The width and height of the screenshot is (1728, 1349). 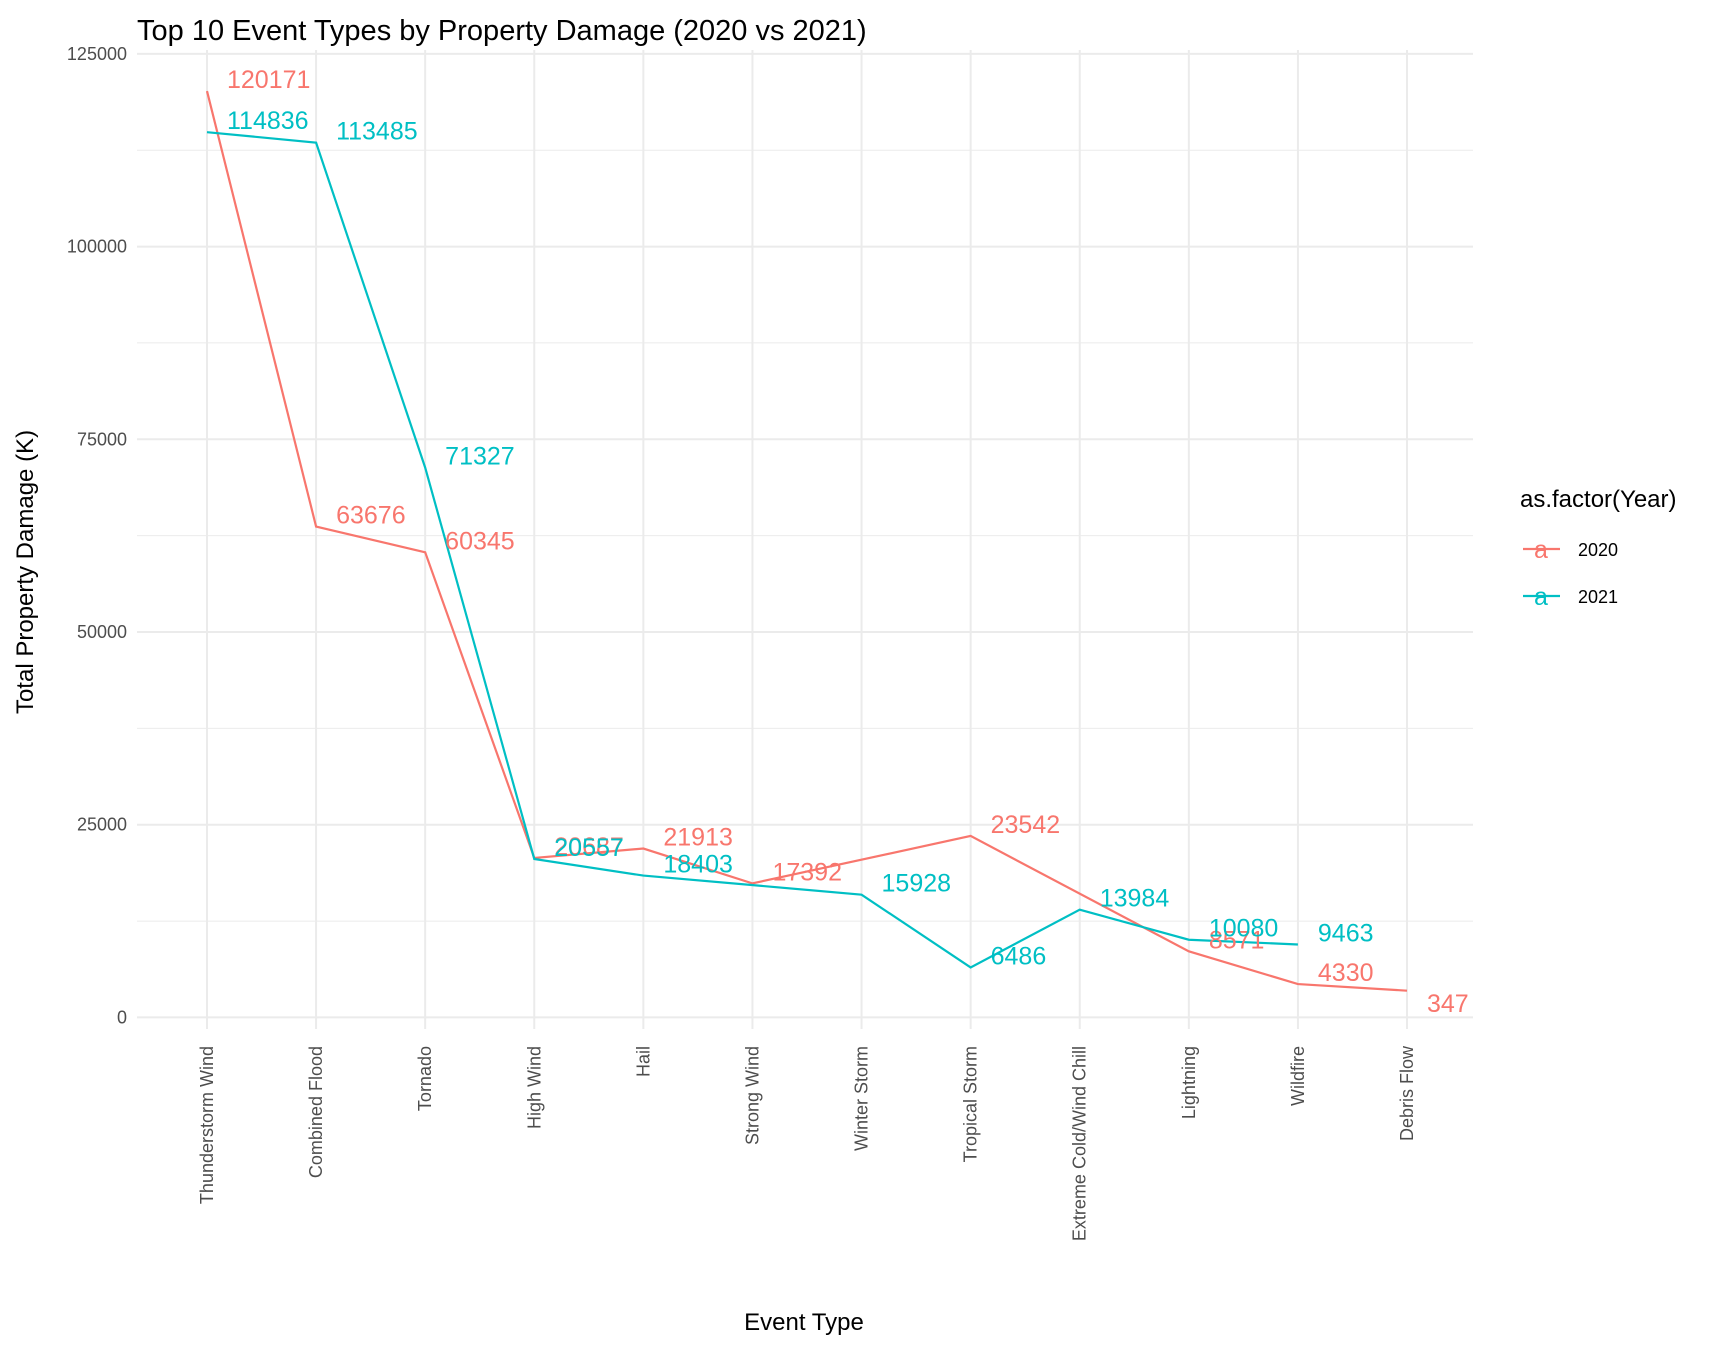 What do you see at coordinates (268, 121) in the screenshot?
I see `data-label-2021: 114836` at bounding box center [268, 121].